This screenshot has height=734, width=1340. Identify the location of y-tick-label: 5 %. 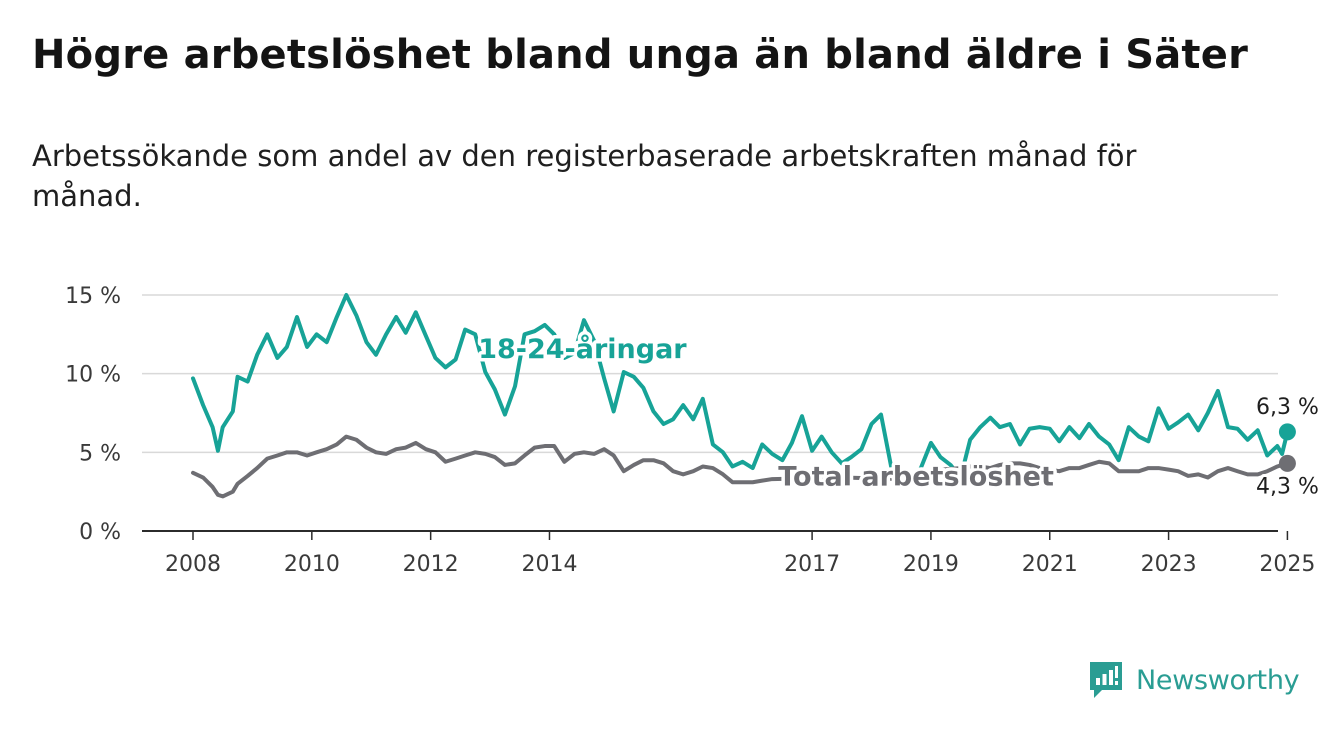
(100, 453).